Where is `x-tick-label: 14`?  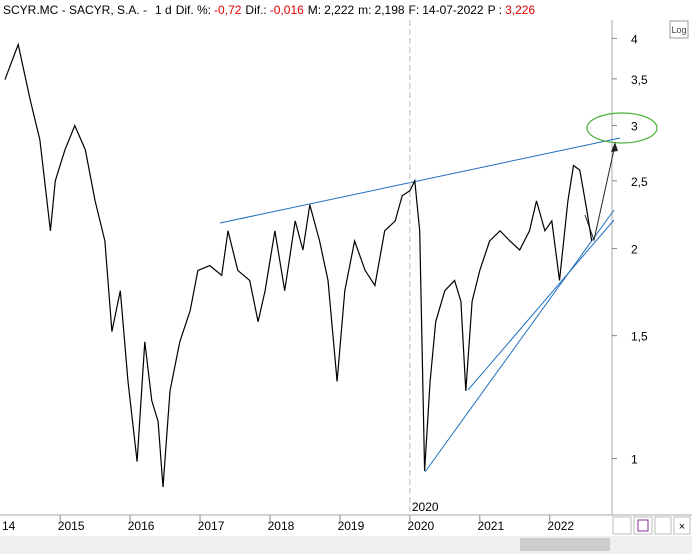
x-tick-label: 14 is located at coordinates (9, 526).